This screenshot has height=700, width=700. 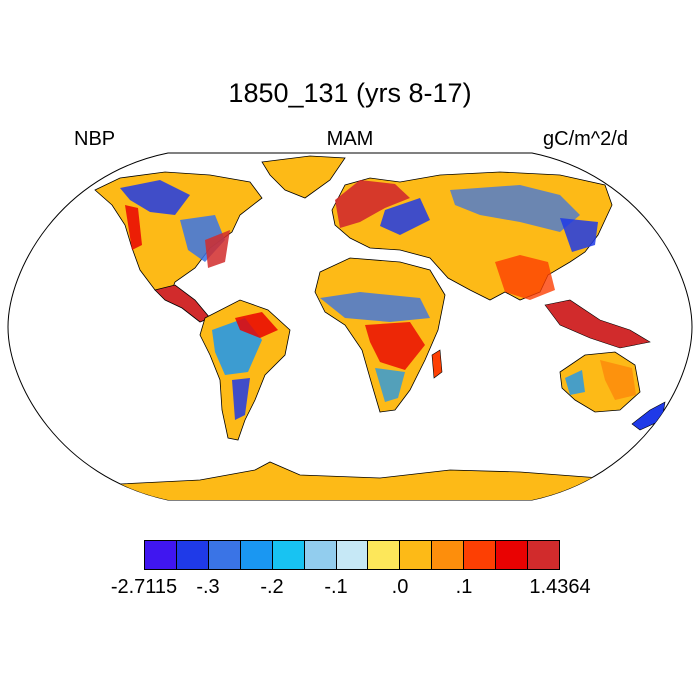 I want to click on na-blue-patch, so click(x=155, y=197).